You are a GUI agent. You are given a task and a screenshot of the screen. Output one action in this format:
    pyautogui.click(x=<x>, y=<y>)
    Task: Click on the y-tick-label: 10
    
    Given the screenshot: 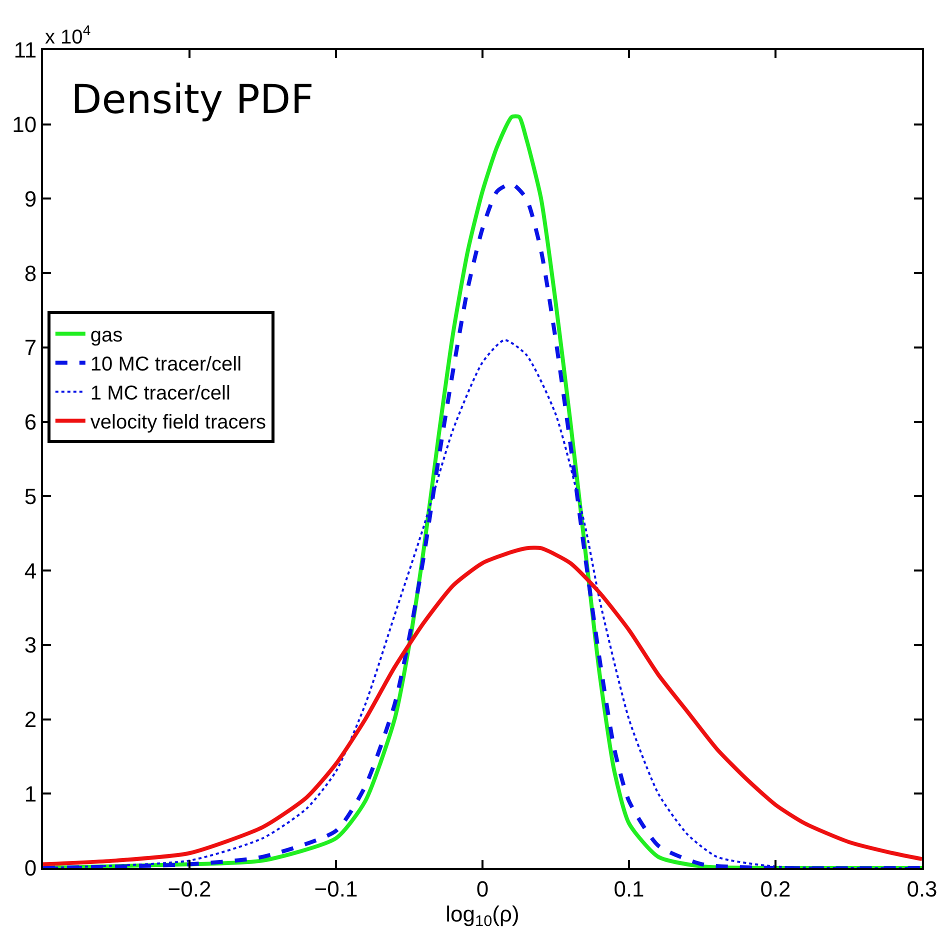 What is the action you would take?
    pyautogui.click(x=24, y=125)
    